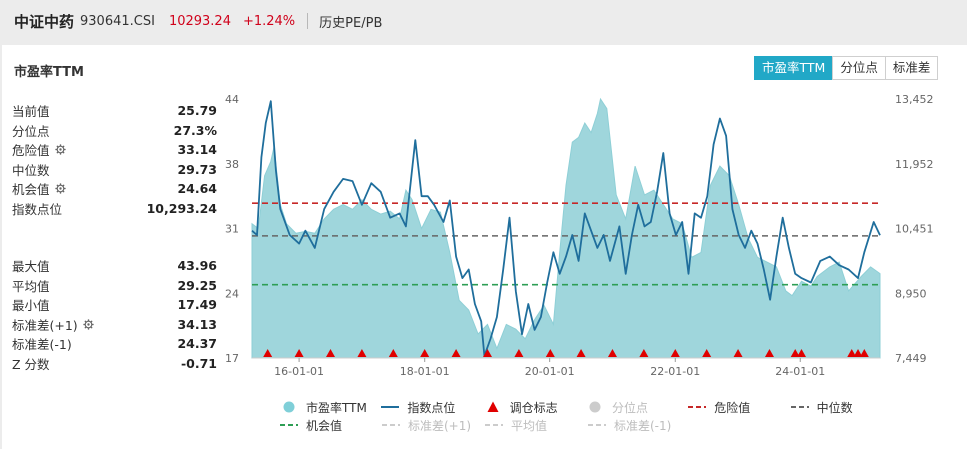 This screenshot has width=967, height=449. Describe the element at coordinates (914, 229) in the screenshot. I see `y-axis-right-tick-label: 10,451` at that location.